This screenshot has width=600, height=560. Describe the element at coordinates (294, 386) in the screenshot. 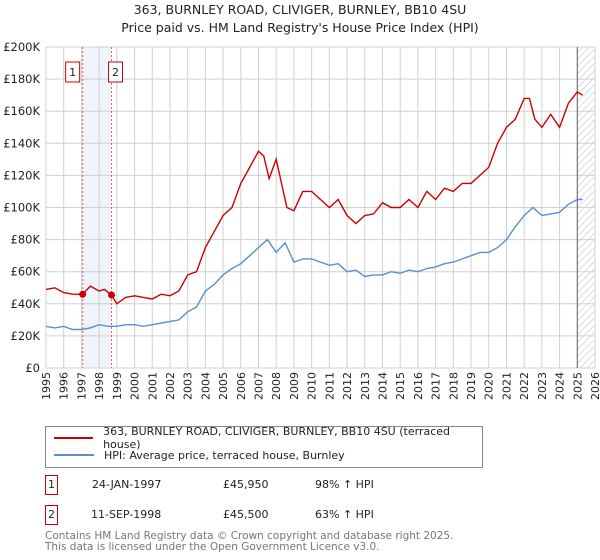

I see `x-tick-label: 2009` at that location.